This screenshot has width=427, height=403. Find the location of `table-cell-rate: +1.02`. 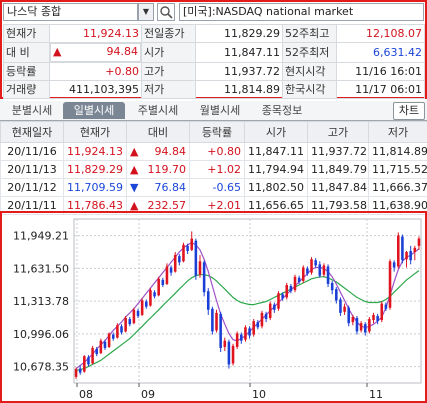

table-cell-rate: +1.02 is located at coordinates (217, 169).